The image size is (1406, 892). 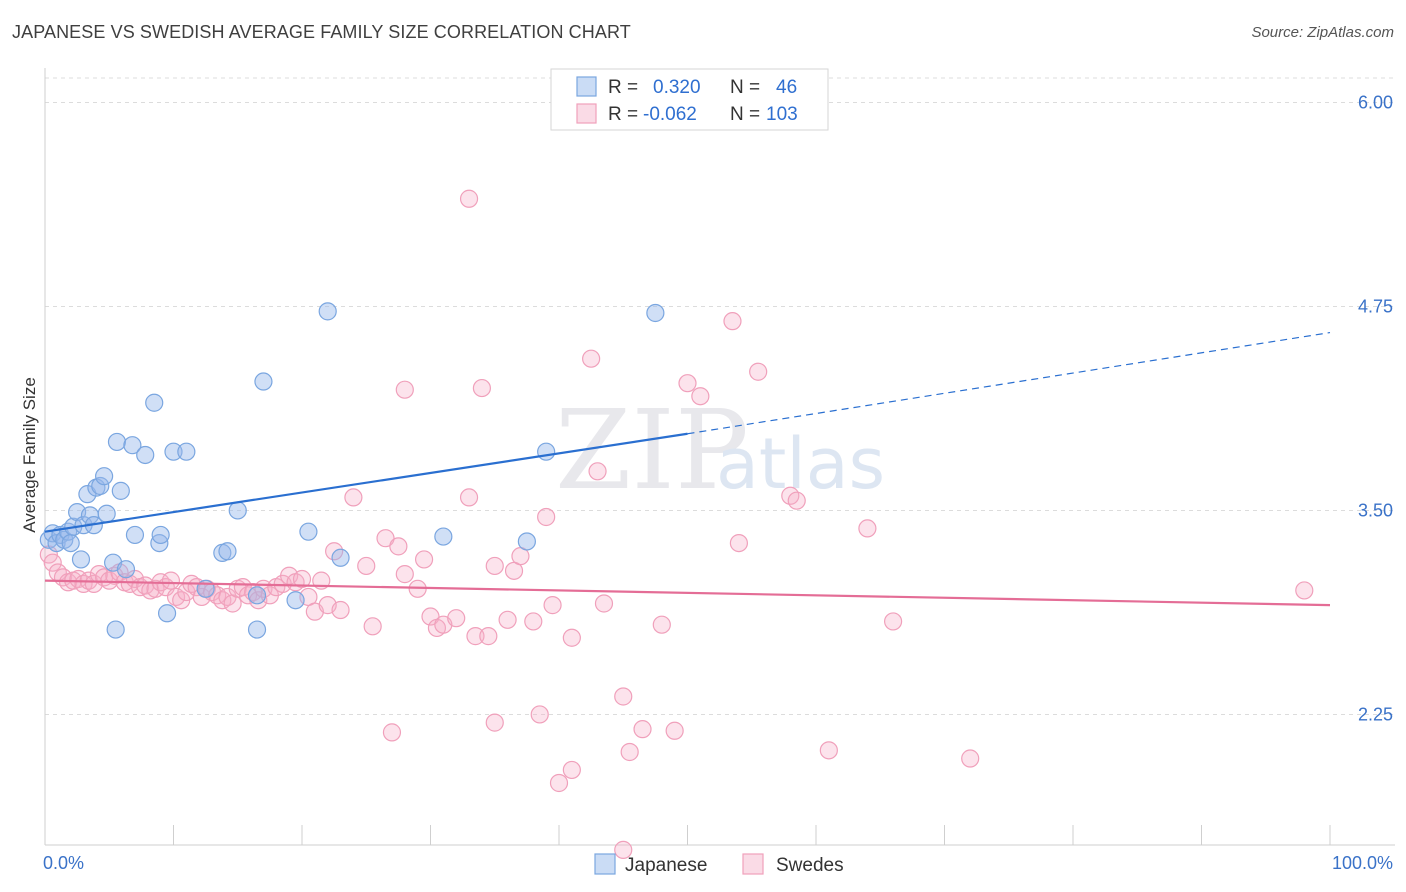 I want to click on bottom-legend-swedes-swatch, so click(x=753, y=864).